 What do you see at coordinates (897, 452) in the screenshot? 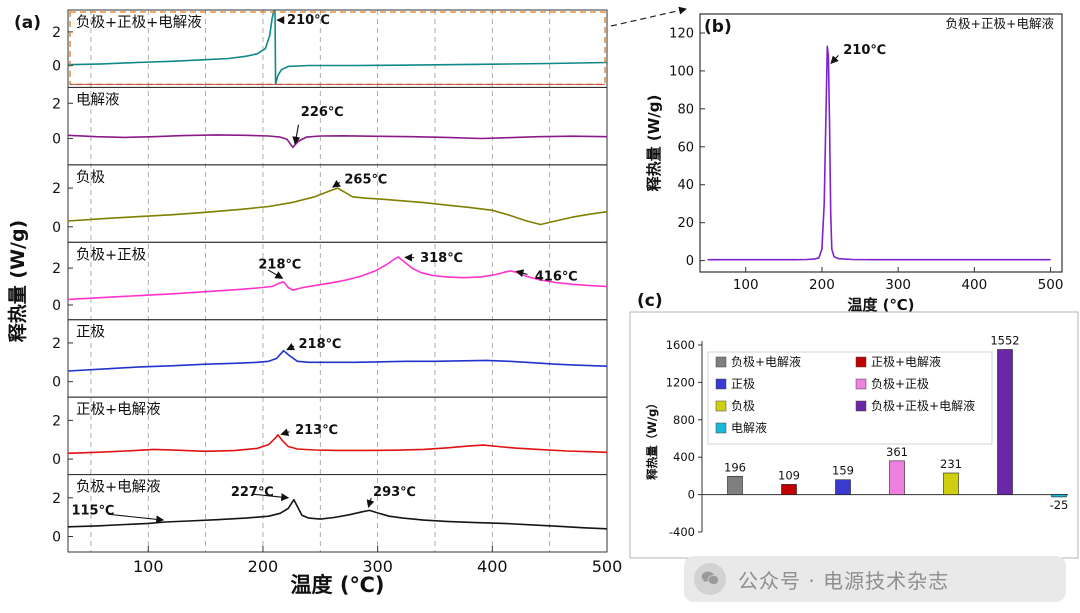
I see `bar-value: 361` at bounding box center [897, 452].